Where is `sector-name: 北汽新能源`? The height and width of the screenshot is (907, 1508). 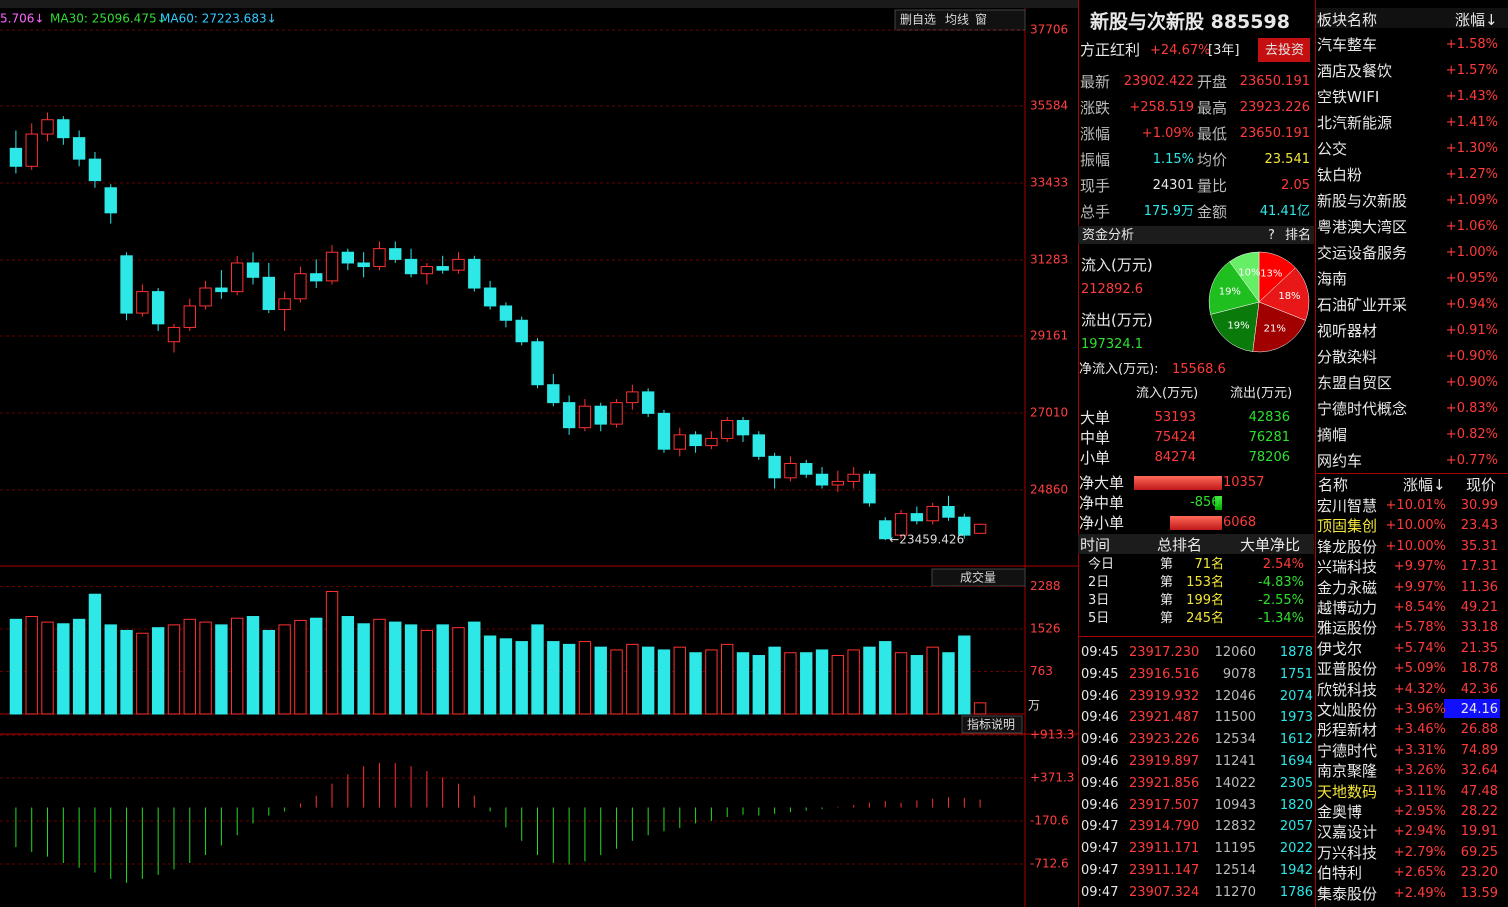 sector-name: 北汽新能源 is located at coordinates (1355, 123).